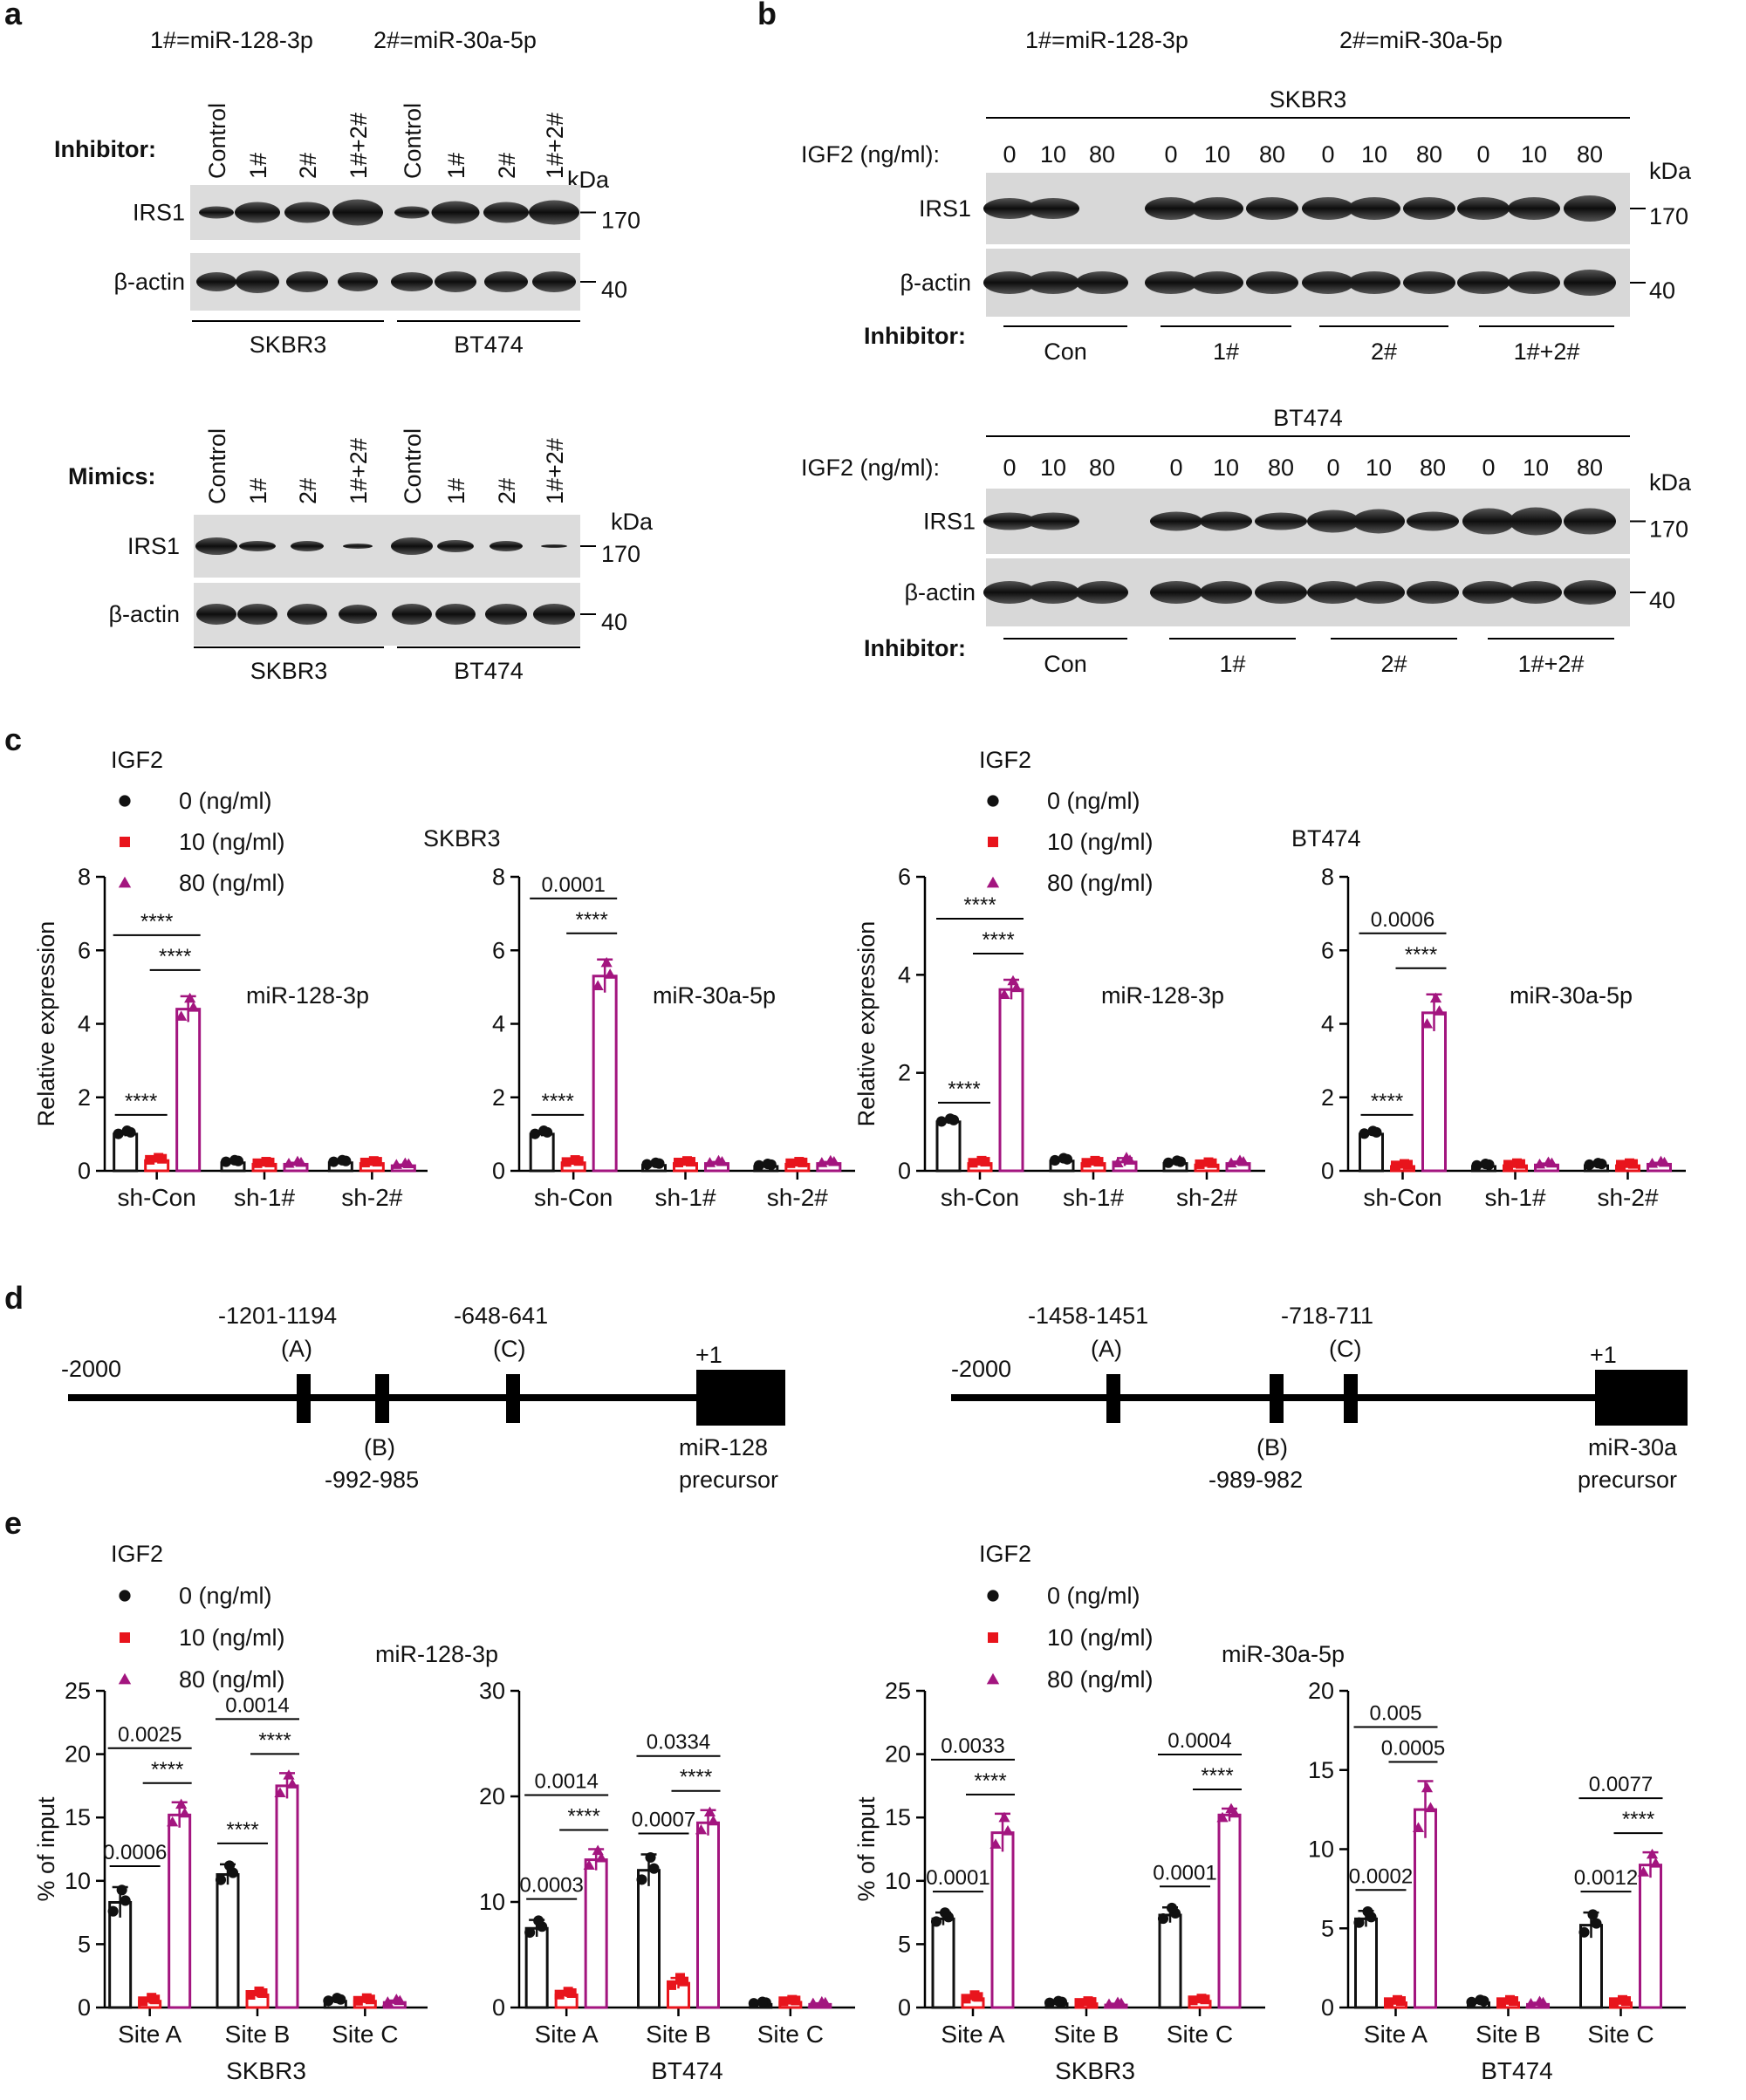  I want to click on y-tick-label: 15, so click(898, 1817).